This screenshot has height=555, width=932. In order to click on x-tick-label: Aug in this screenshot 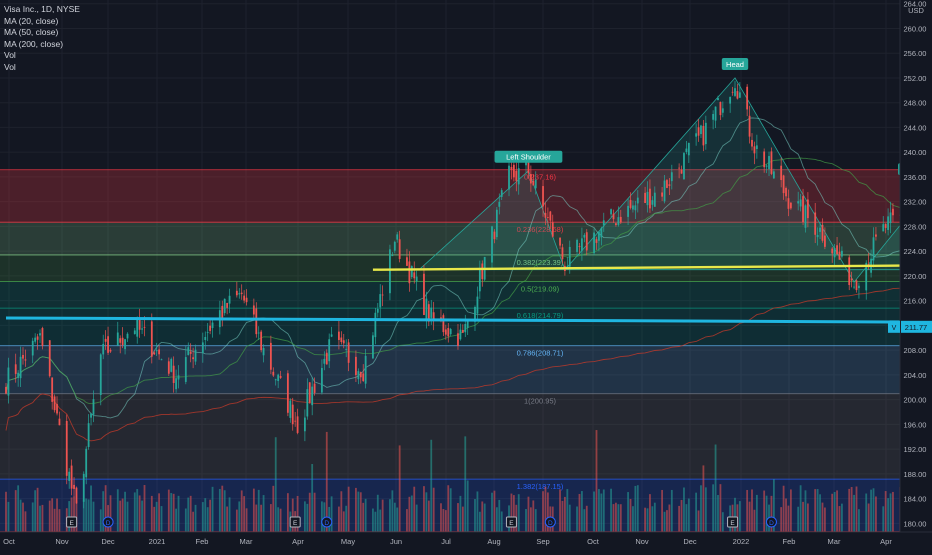, I will do `click(493, 541)`.